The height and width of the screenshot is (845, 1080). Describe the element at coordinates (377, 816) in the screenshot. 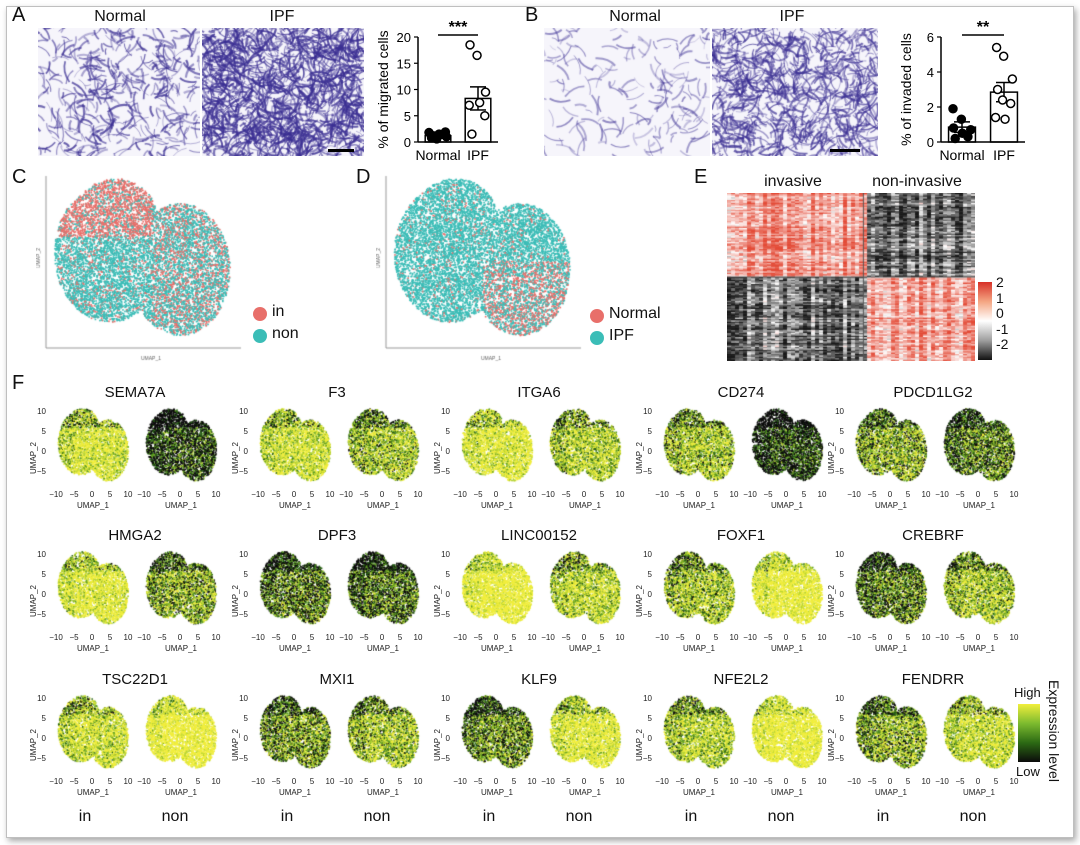

I see `column-label-non: non` at that location.